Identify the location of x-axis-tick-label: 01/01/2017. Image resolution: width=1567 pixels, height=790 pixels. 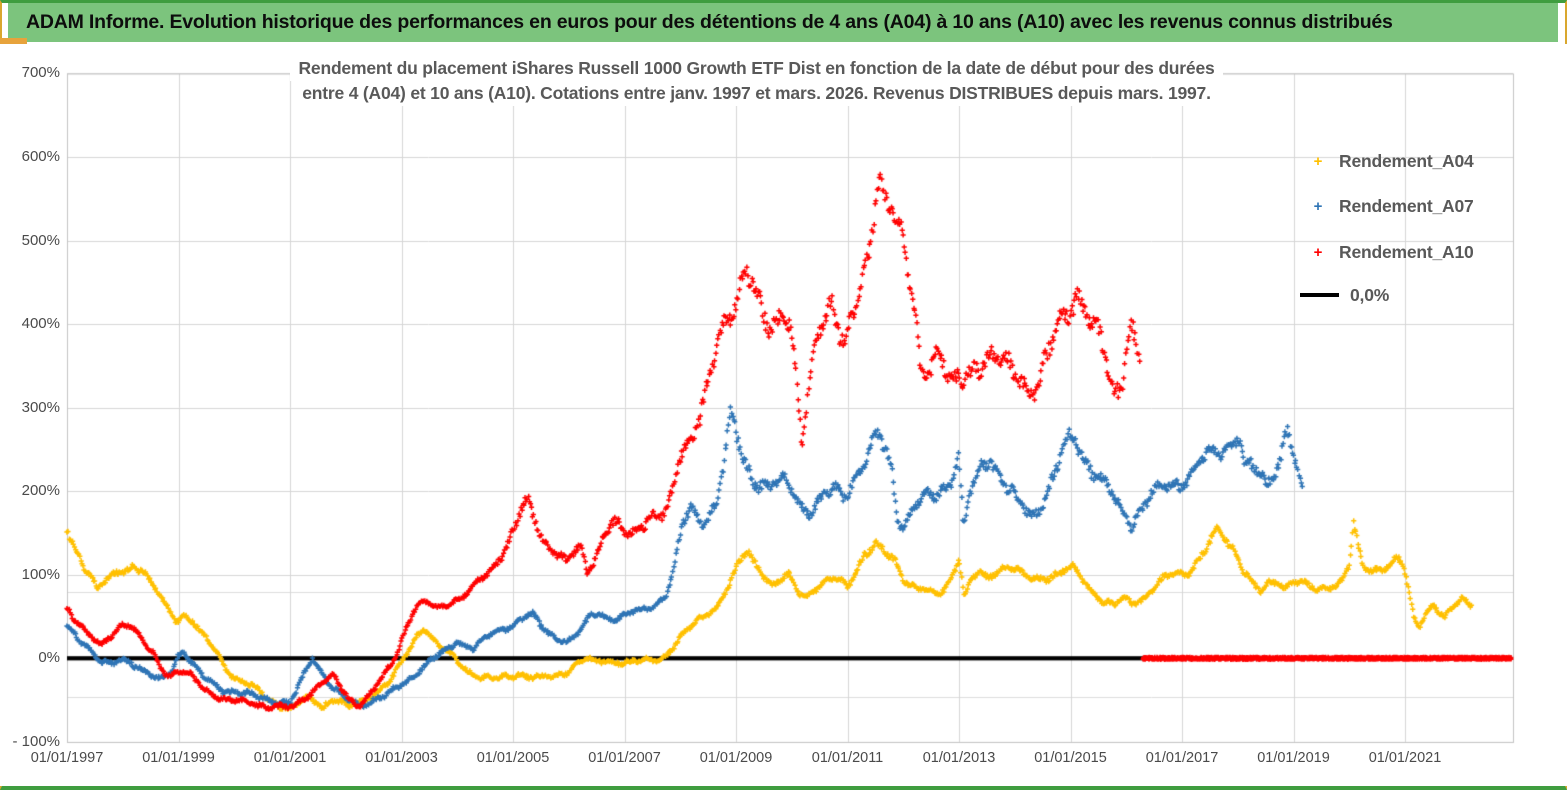
(1182, 758).